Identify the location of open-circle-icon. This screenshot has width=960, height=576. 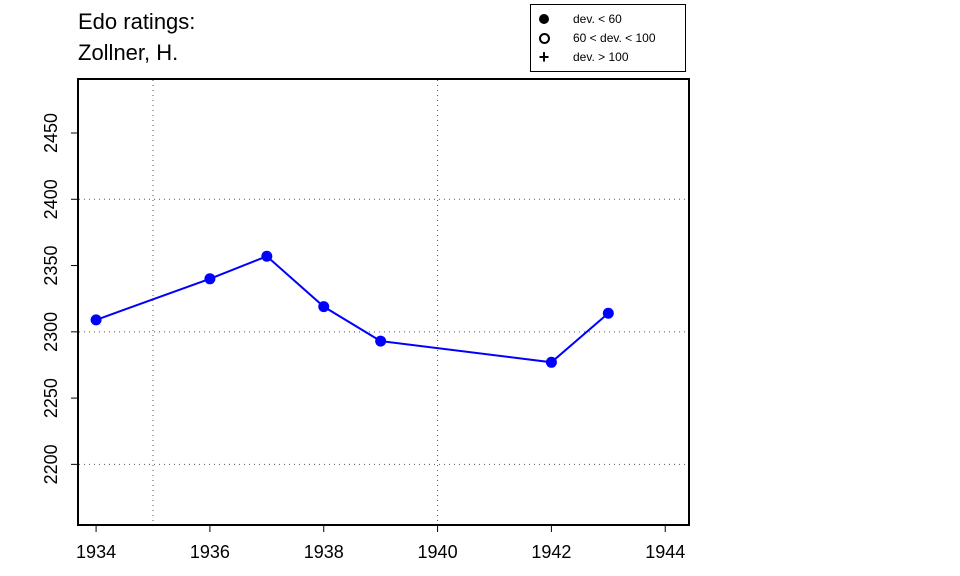
(544, 38).